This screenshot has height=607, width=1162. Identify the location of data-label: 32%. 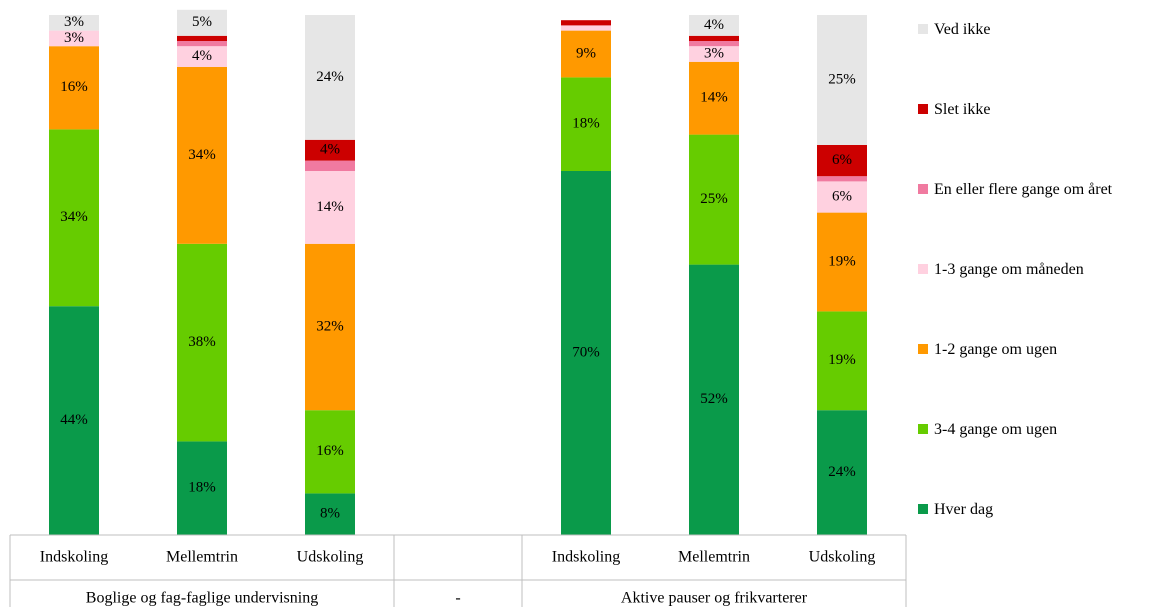
(330, 326).